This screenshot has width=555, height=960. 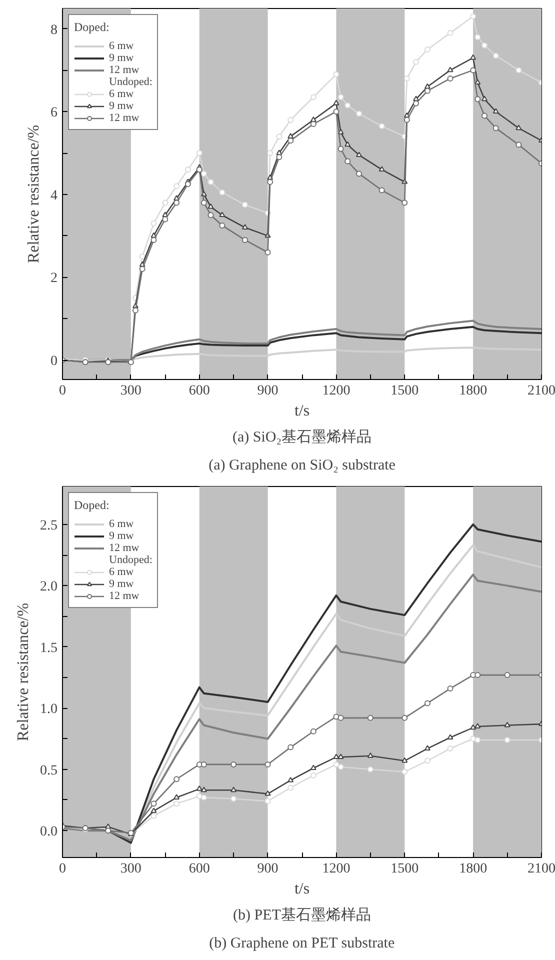 What do you see at coordinates (302, 437) in the screenshot?
I see `text: (a) SiO₂基石墨烯样品` at bounding box center [302, 437].